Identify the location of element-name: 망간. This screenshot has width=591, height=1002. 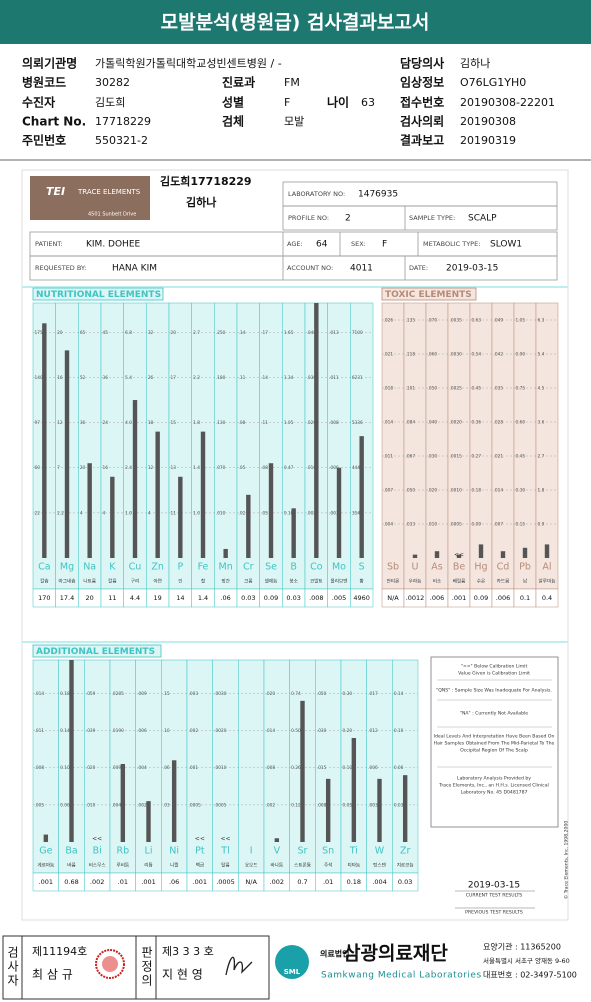
(225, 581).